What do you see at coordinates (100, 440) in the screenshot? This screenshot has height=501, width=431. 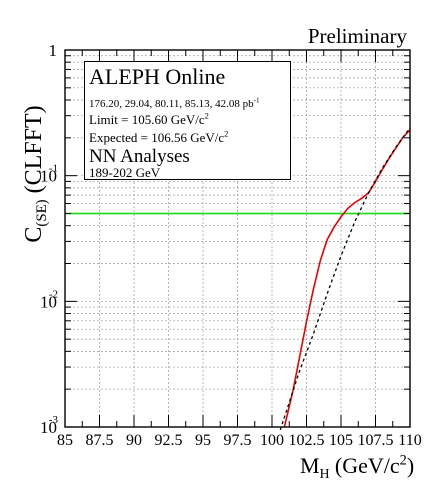 I see `x-tick-label: 87.5` at bounding box center [100, 440].